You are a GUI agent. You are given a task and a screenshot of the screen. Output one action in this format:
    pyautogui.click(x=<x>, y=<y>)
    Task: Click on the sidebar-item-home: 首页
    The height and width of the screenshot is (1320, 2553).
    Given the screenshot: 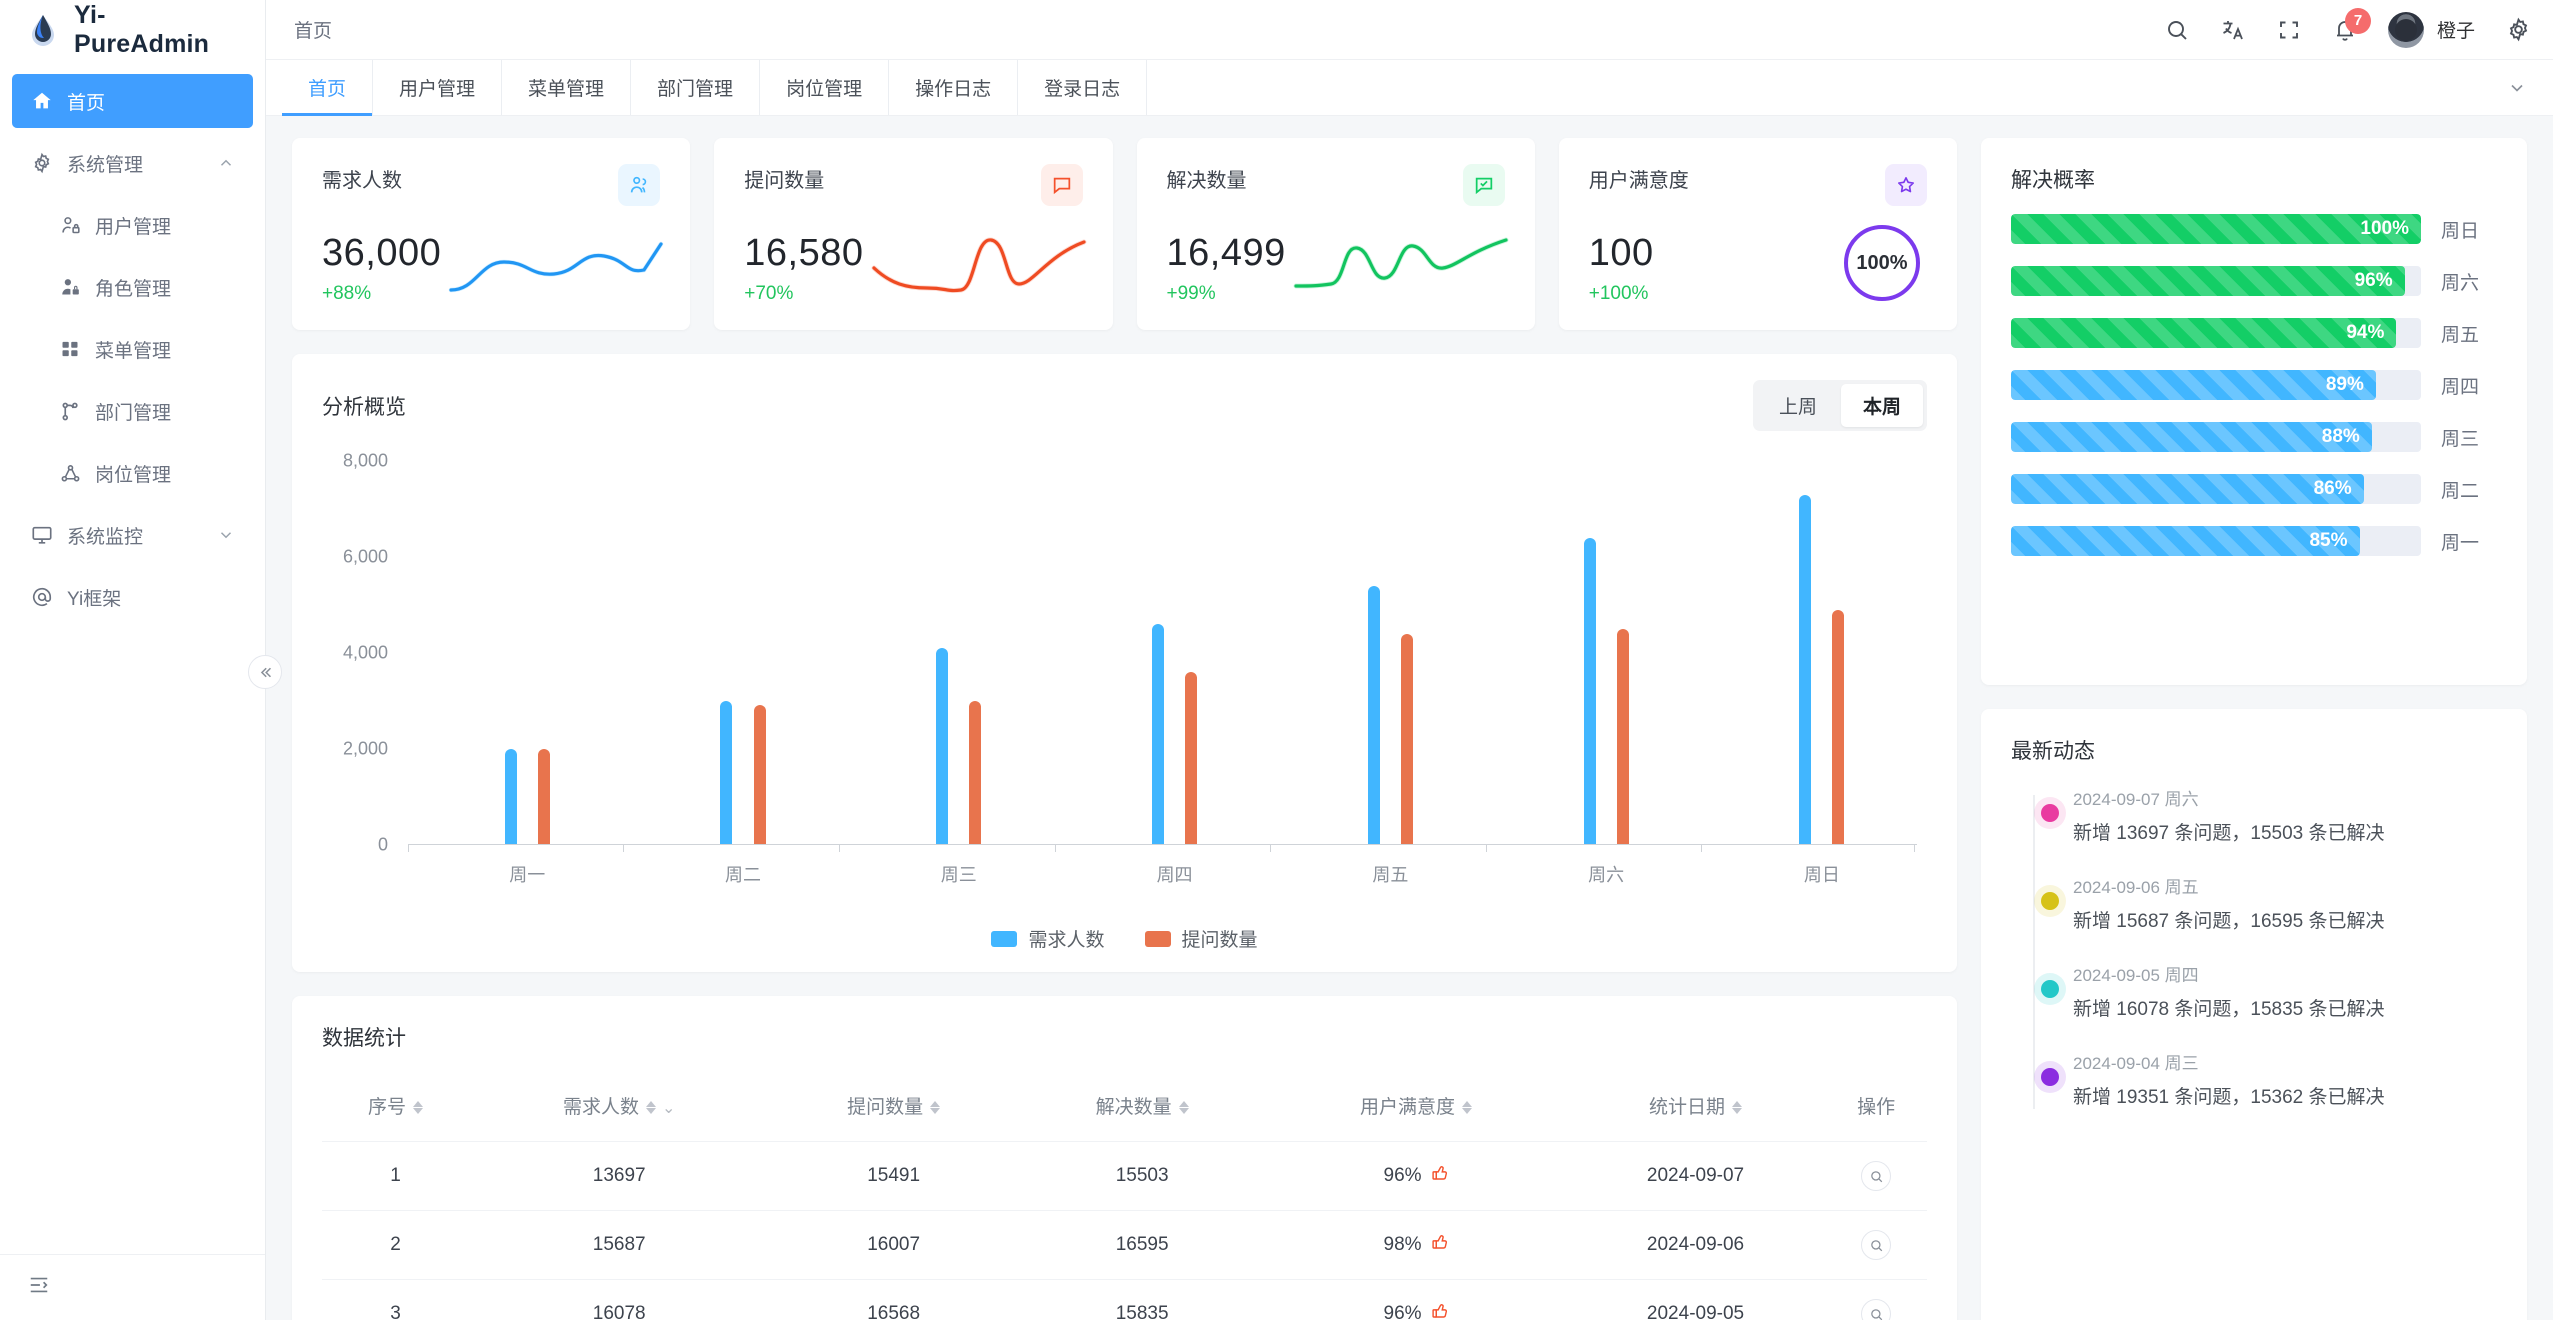 What is the action you would take?
    pyautogui.click(x=132, y=101)
    